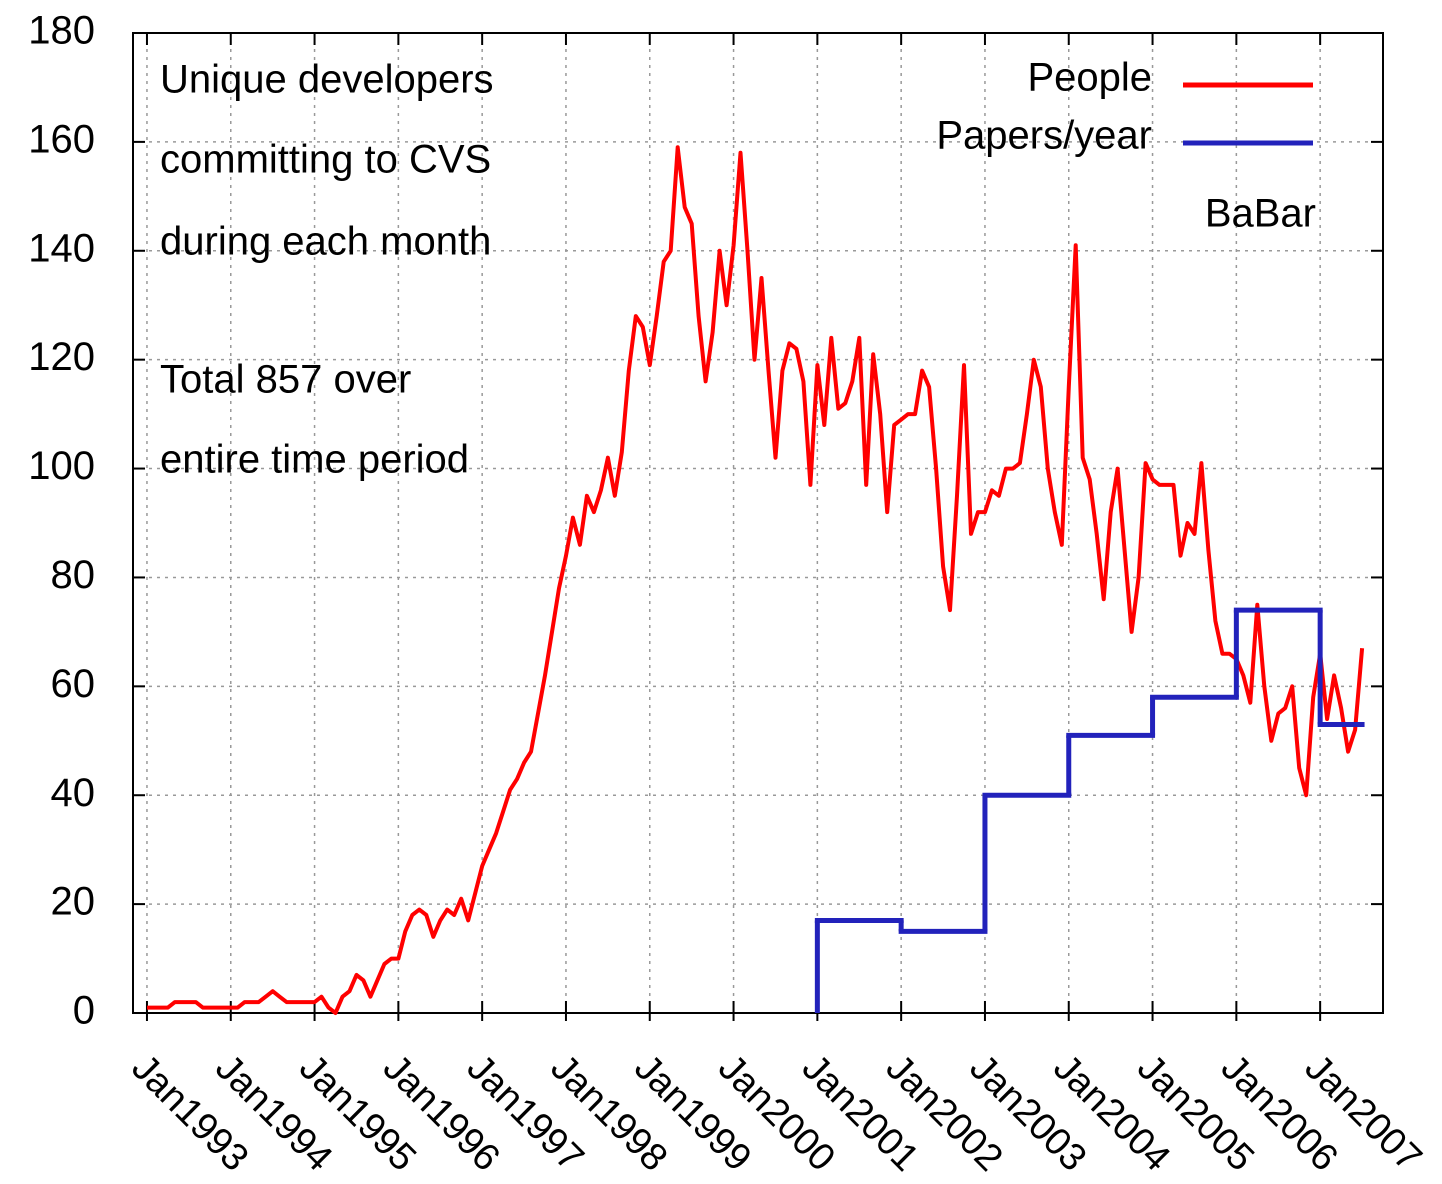 The width and height of the screenshot is (1442, 1184). I want to click on annotation: entire time period, so click(314, 460).